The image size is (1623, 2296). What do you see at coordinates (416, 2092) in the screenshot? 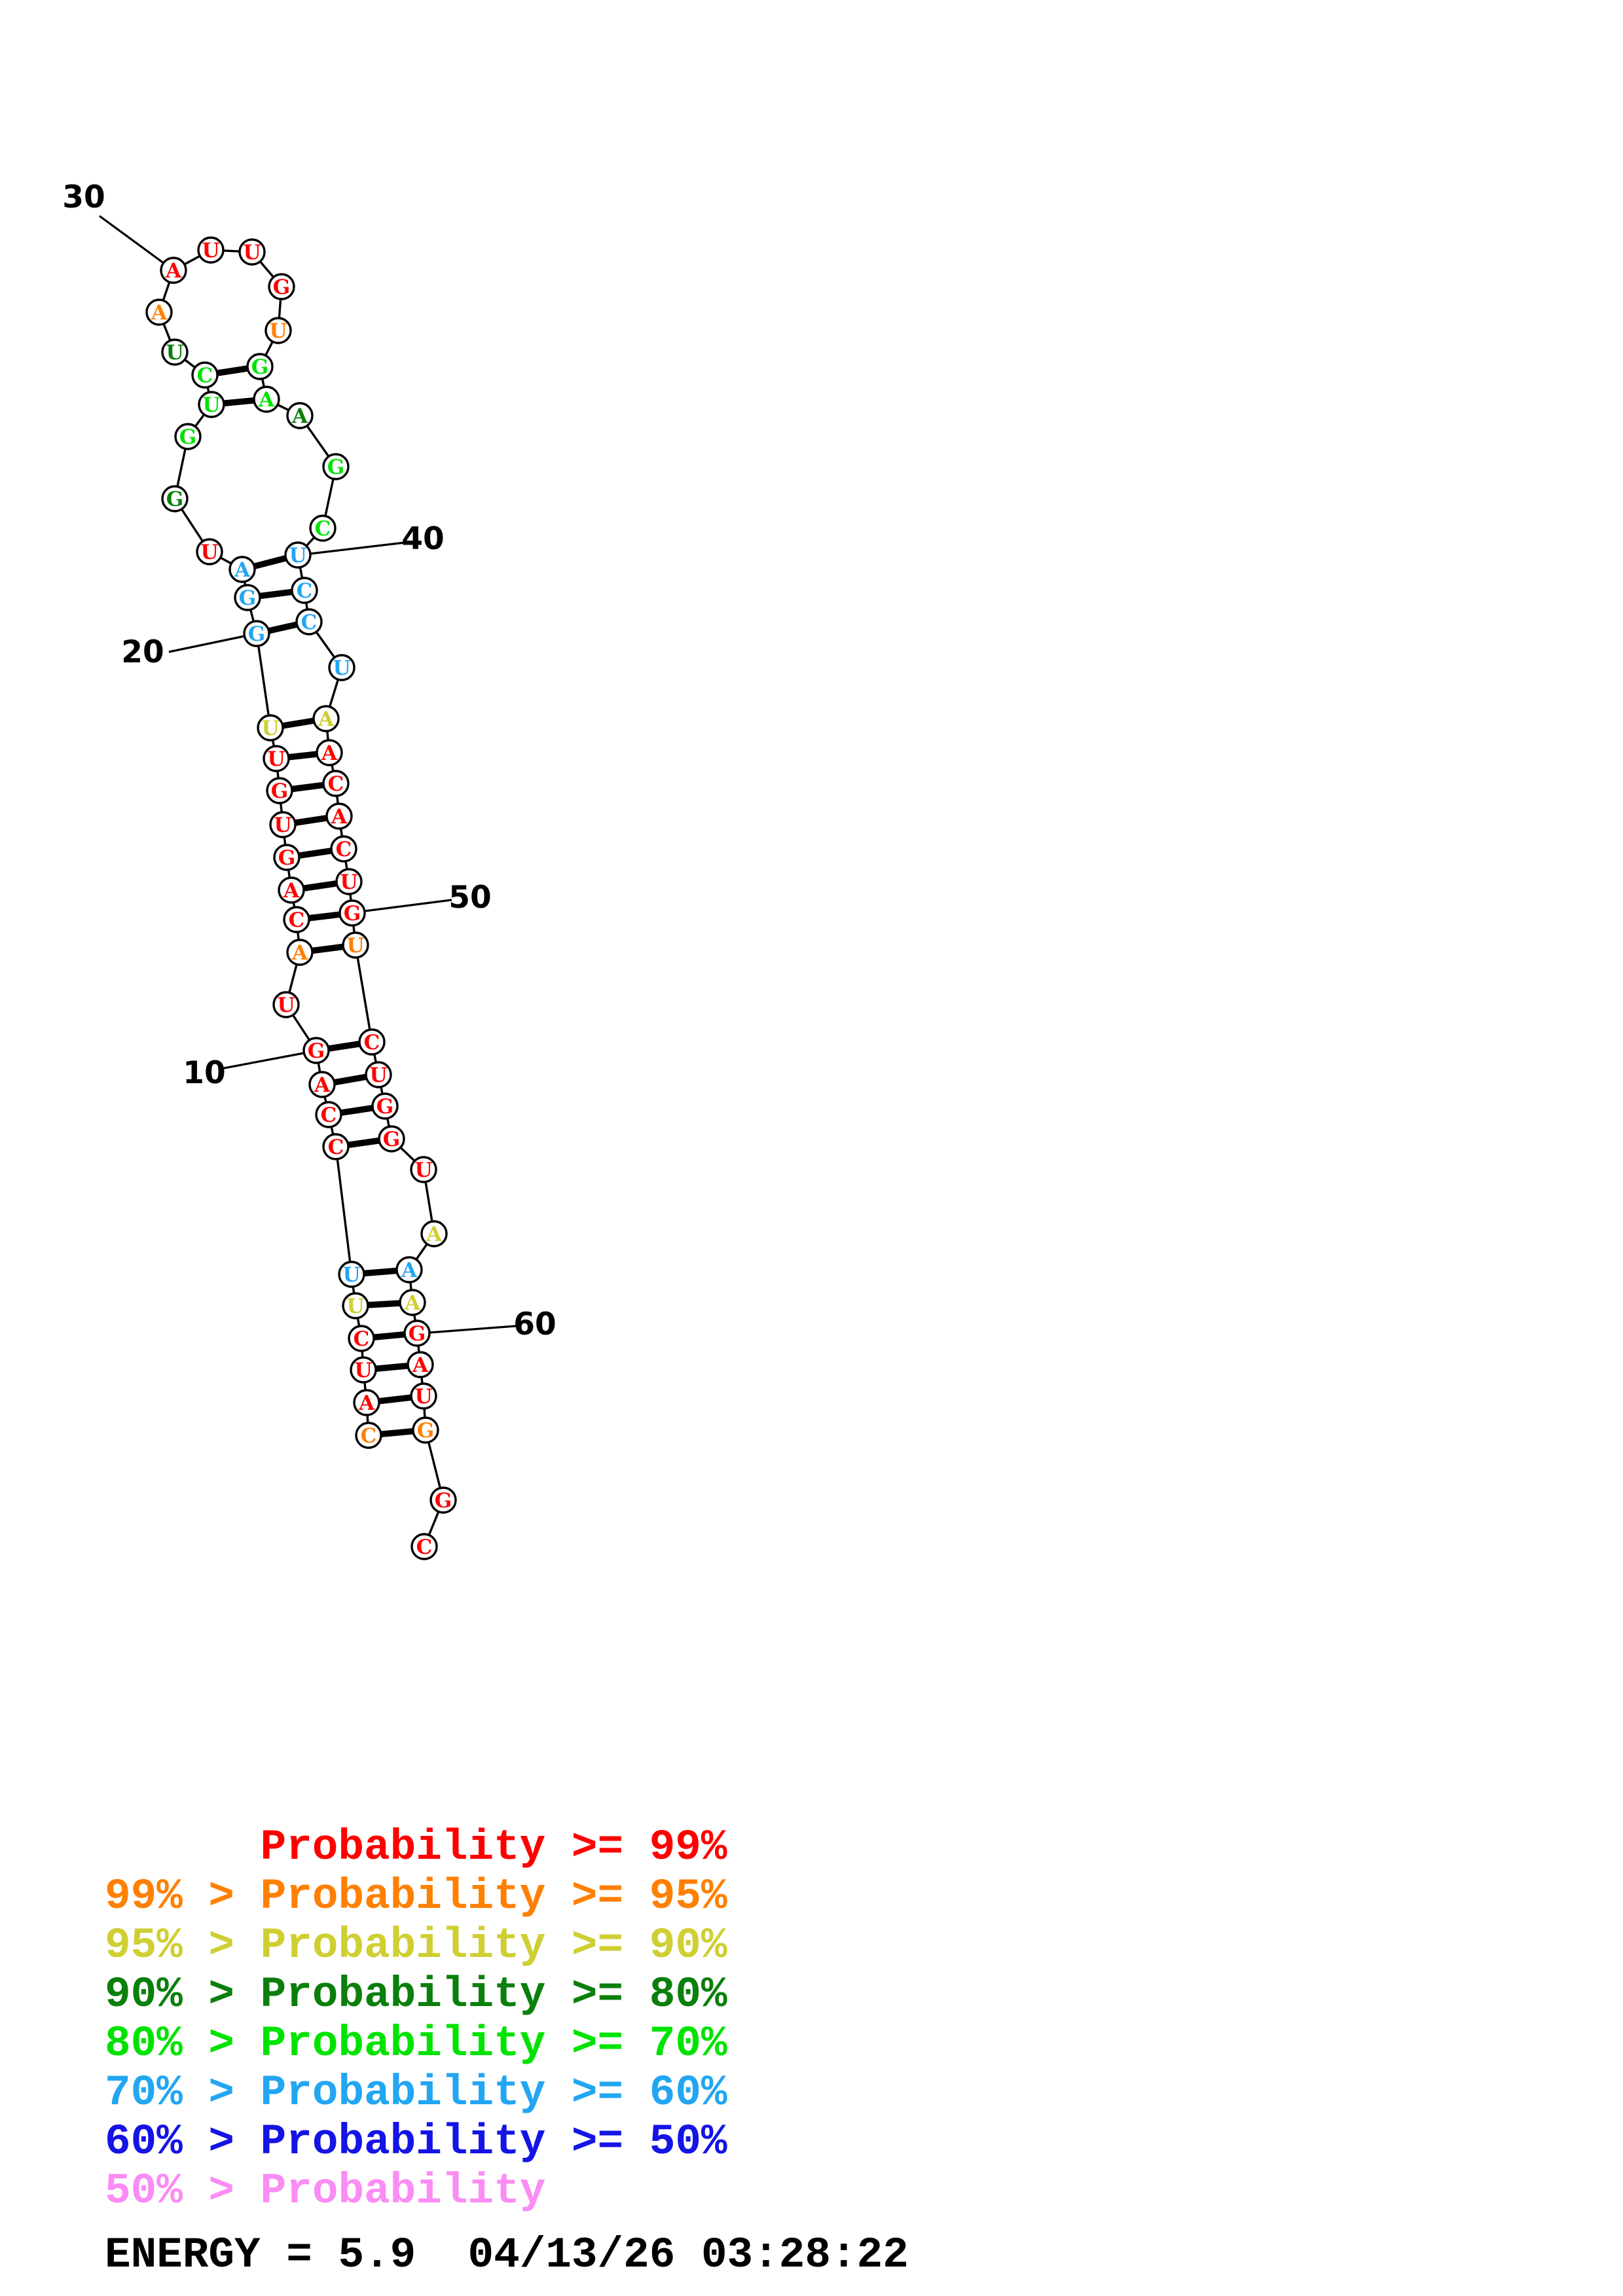
I see `legend-row-6: 70% > Probability >= 60%` at bounding box center [416, 2092].